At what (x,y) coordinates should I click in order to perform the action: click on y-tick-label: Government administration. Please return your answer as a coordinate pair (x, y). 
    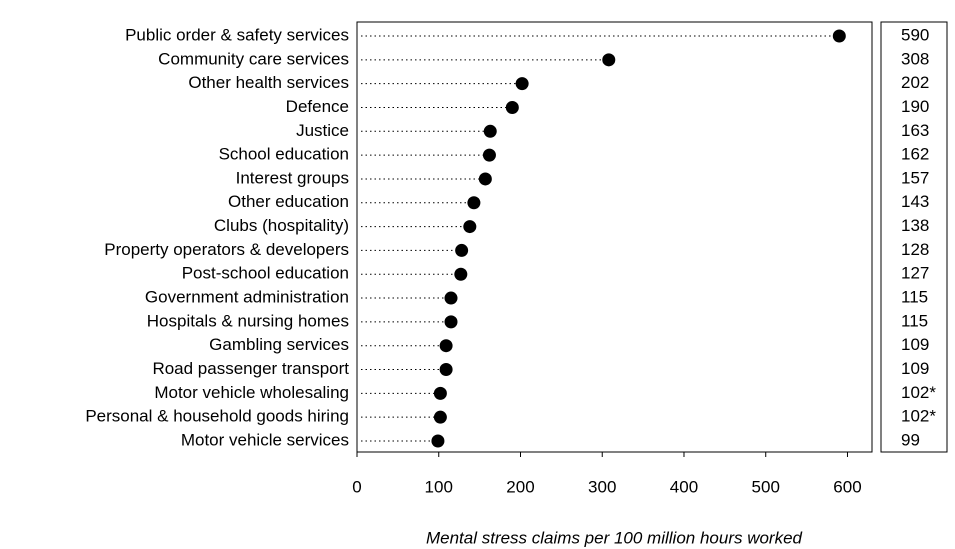
    Looking at the image, I should click on (247, 297).